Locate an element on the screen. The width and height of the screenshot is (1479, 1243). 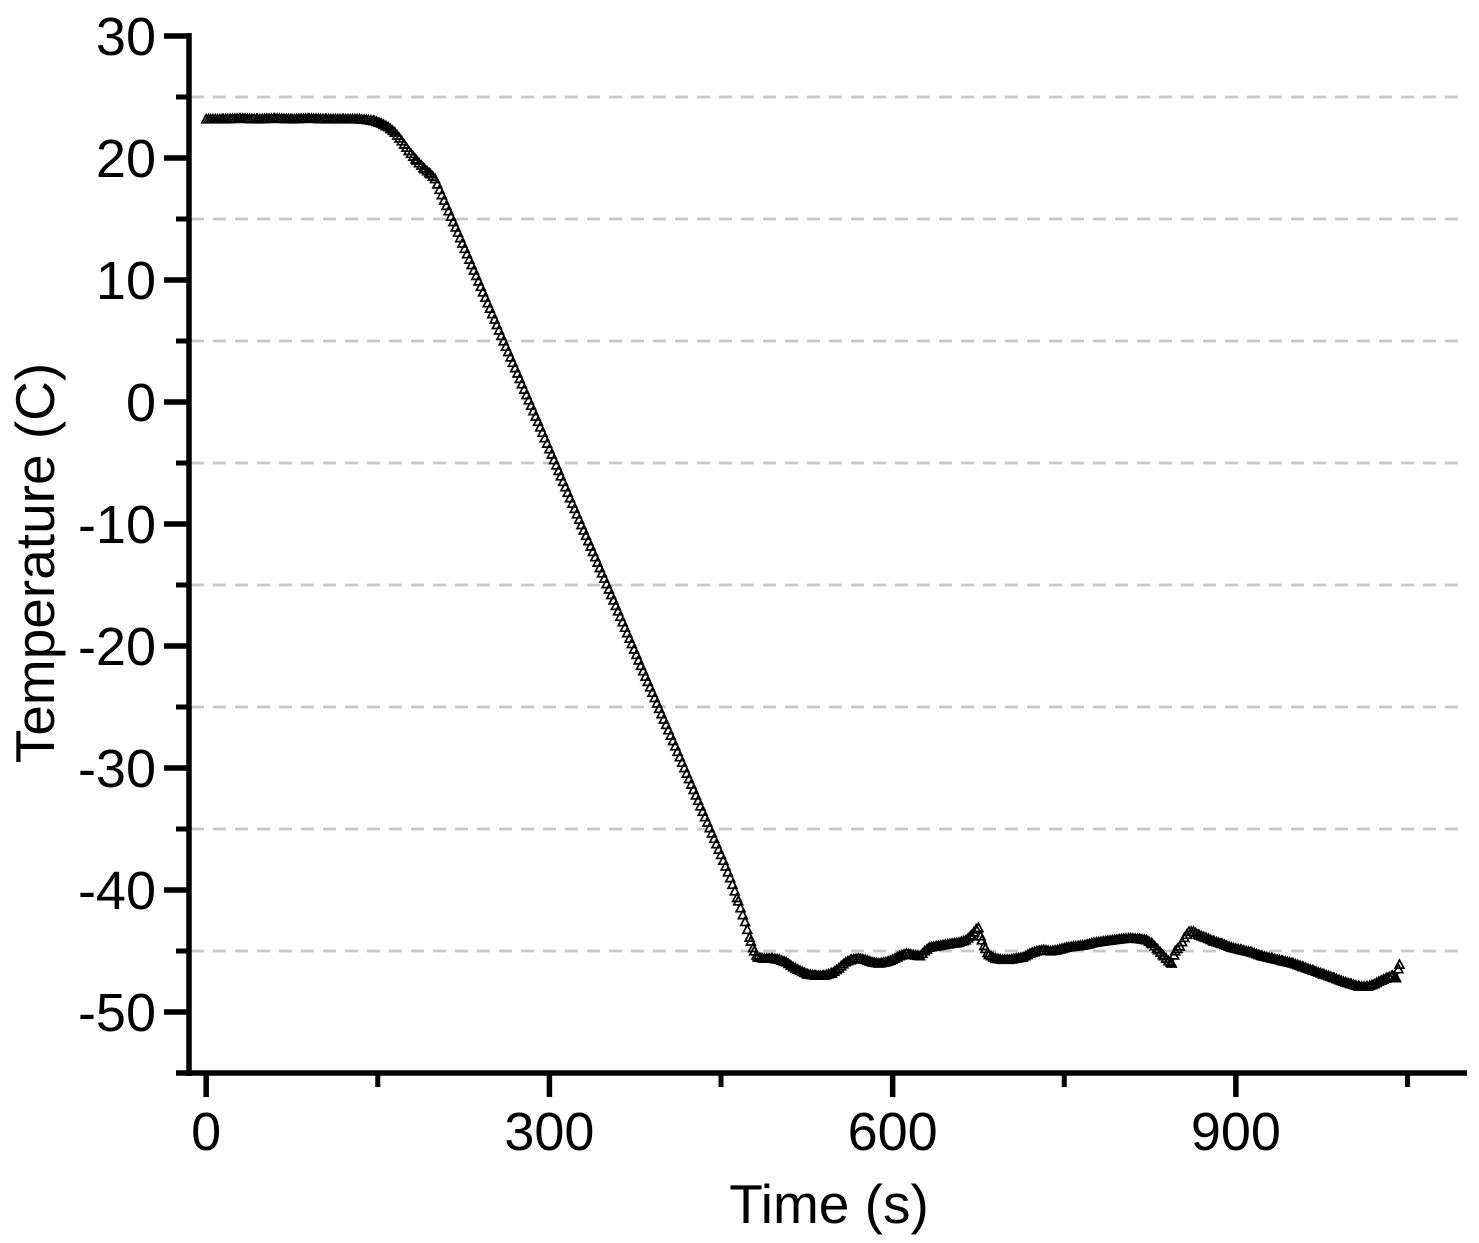
x-tick-label: 600 is located at coordinates (893, 1132).